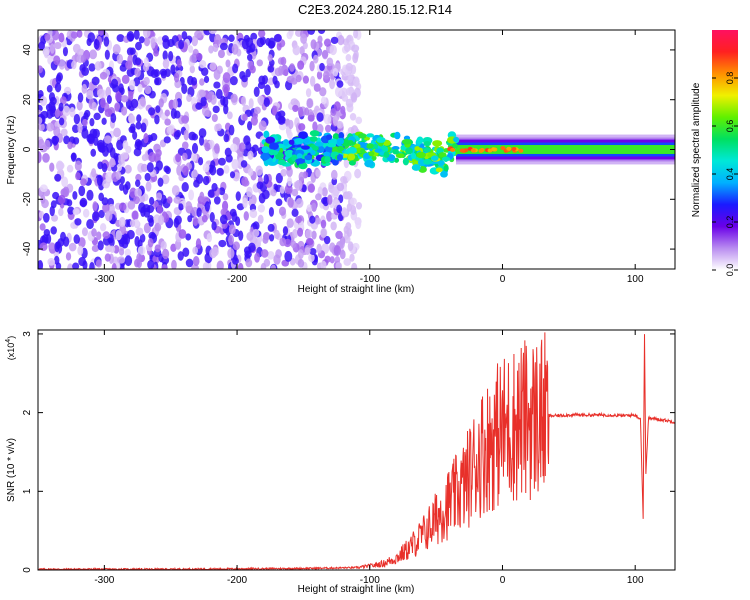 The width and height of the screenshot is (750, 600). Describe the element at coordinates (27, 199) in the screenshot. I see `y-tick-label: -20` at that location.